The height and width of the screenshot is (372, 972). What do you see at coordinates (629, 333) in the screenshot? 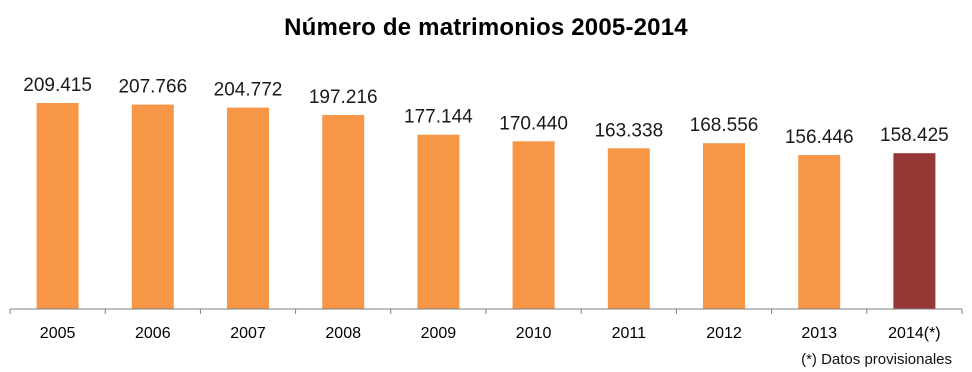
I see `x-tick-label-2011: 2011` at bounding box center [629, 333].